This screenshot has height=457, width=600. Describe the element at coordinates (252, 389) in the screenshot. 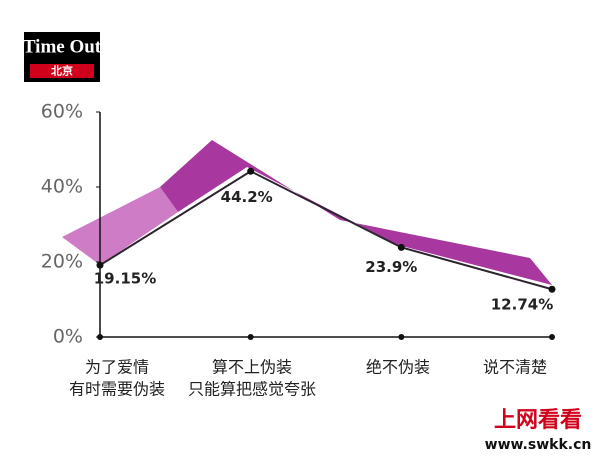

I see `x-tick-label: 只能算把感觉夸张` at that location.